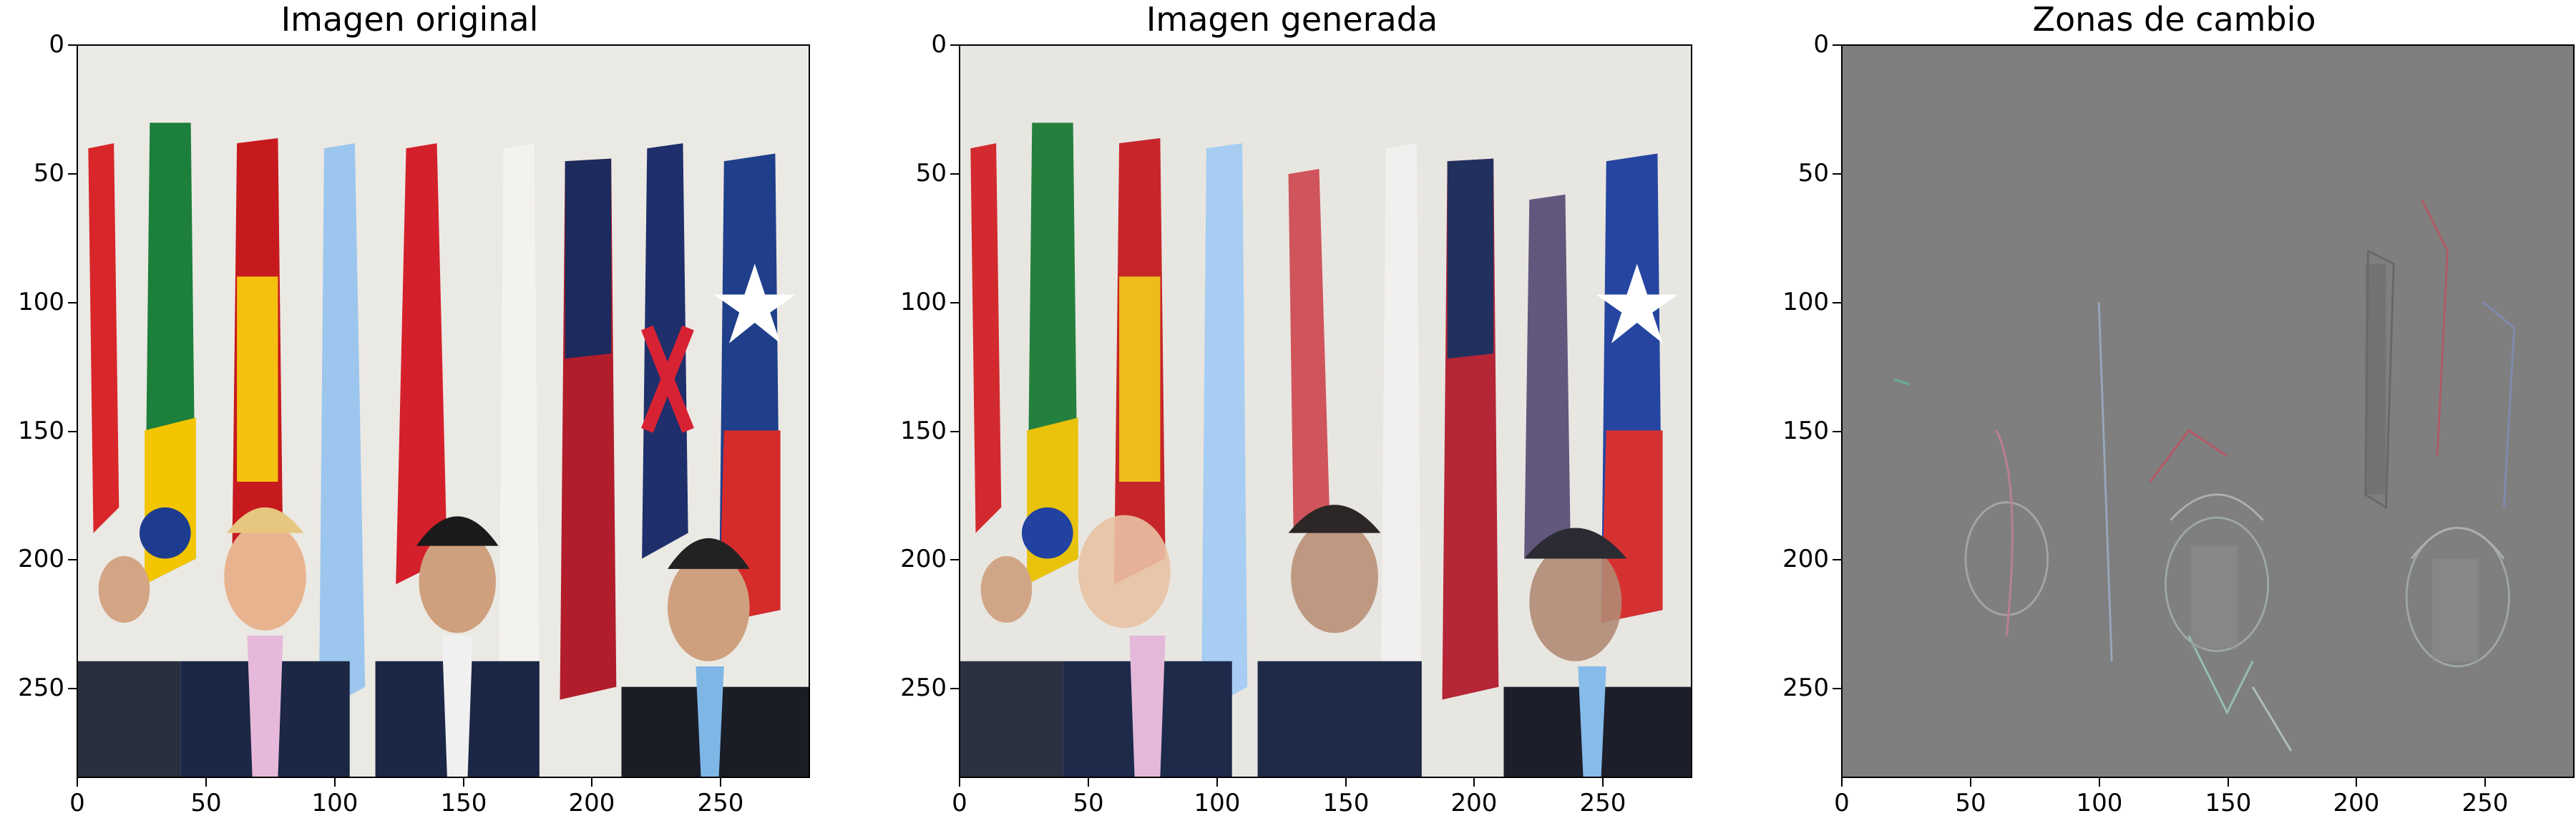  I want to click on panel-title: Zonas de cambio, so click(2174, 19).